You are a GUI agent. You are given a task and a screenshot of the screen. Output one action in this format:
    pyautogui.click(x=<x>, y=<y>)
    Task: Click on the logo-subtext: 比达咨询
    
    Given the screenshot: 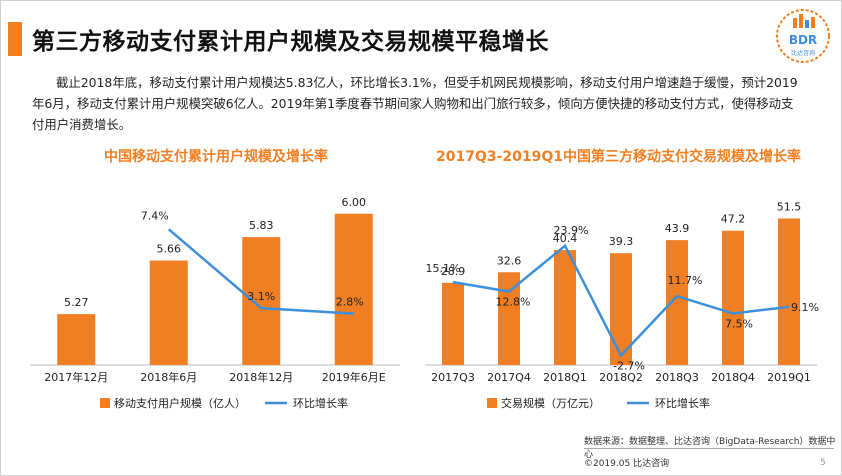 What is the action you would take?
    pyautogui.click(x=803, y=53)
    